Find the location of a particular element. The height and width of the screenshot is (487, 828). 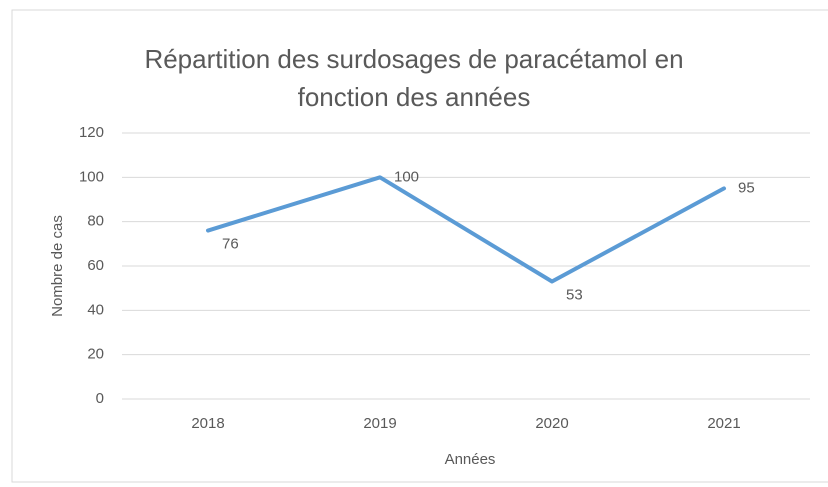

x-tick-label: 2021 is located at coordinates (723, 423).